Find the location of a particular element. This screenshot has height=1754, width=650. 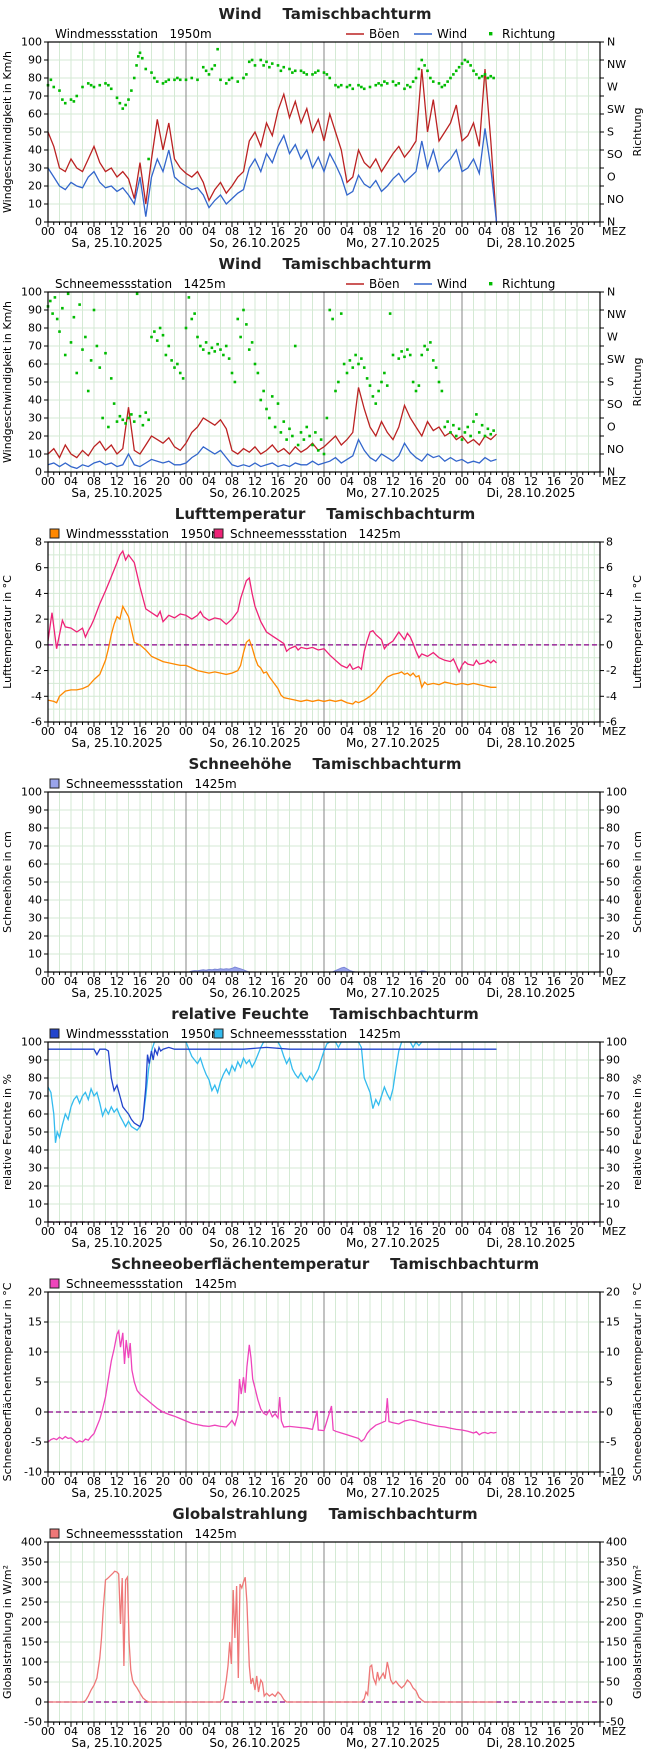

svg-text: 80 is located at coordinates (613, 1078).